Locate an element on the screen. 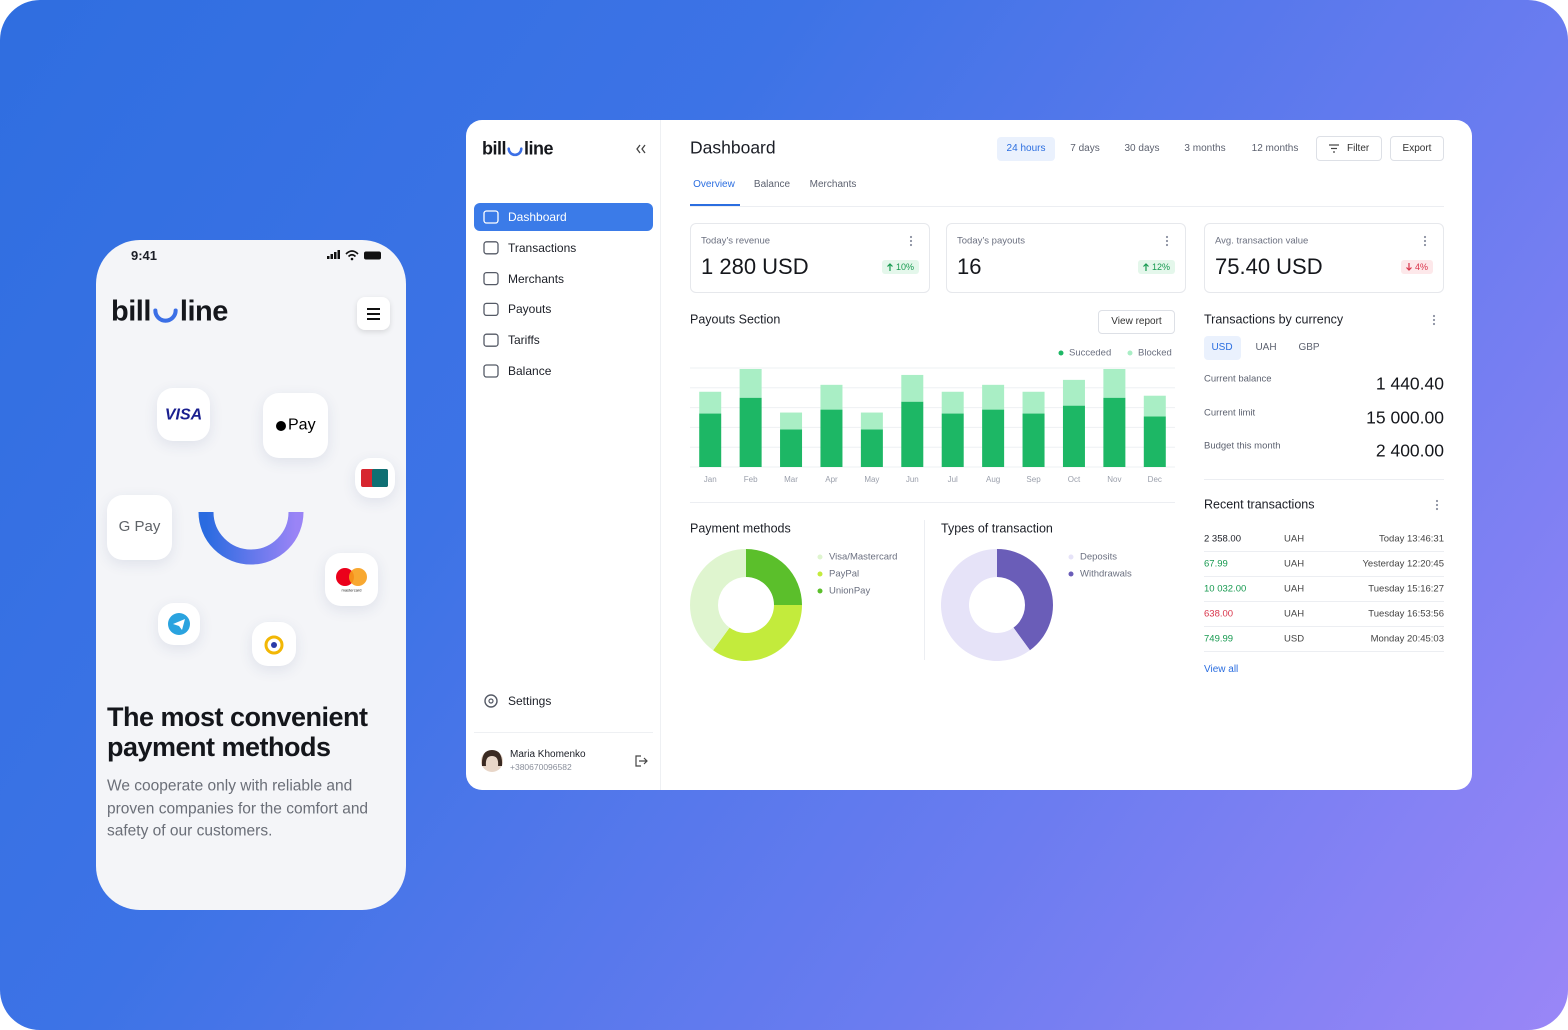 The image size is (1568, 1030). nav-item: Dashboard is located at coordinates (537, 216).